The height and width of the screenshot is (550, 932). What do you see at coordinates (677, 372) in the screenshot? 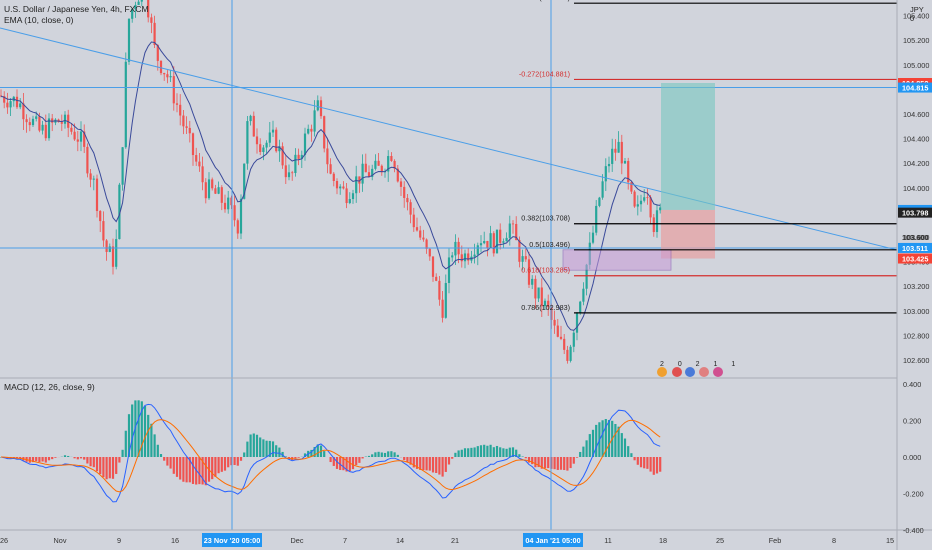
I see `flag-icon` at bounding box center [677, 372].